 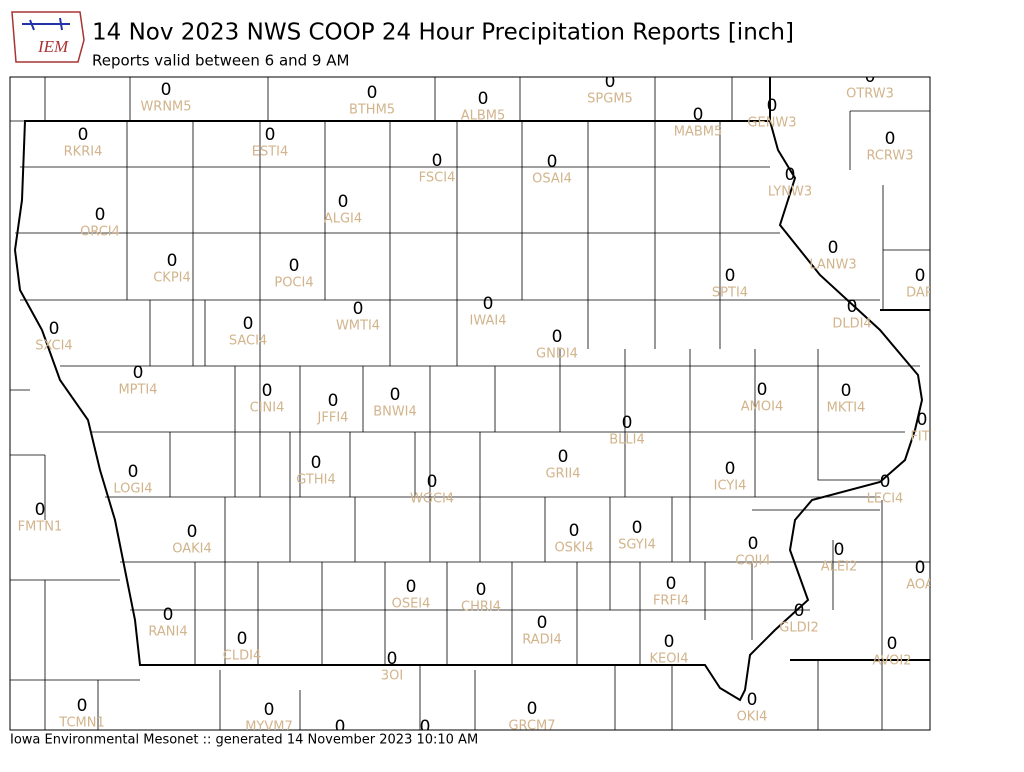 What do you see at coordinates (248, 341) in the screenshot?
I see `station-id: SACI4` at bounding box center [248, 341].